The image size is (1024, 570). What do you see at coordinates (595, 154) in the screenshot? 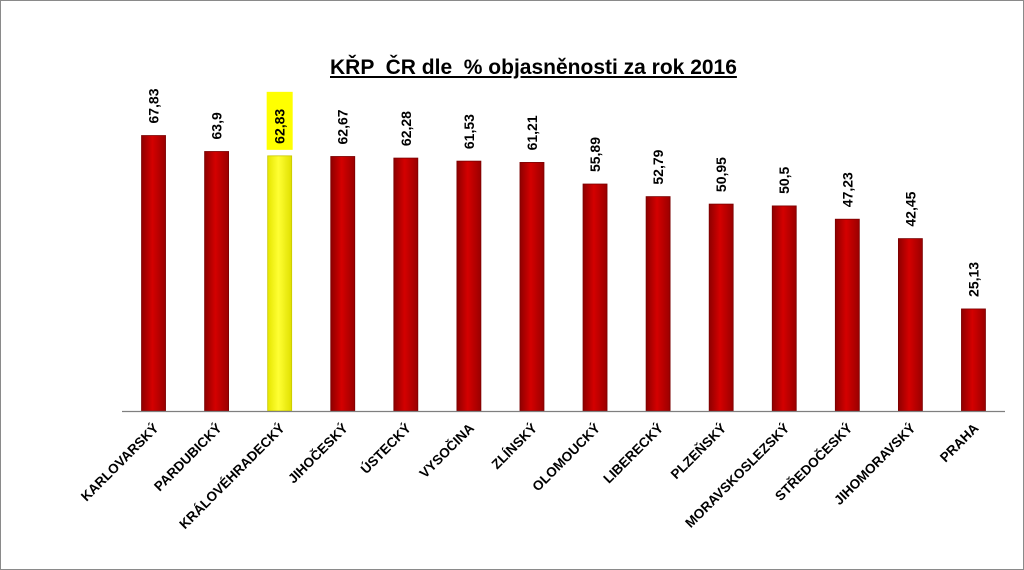
I see `value-label-7: 55,89` at bounding box center [595, 154].